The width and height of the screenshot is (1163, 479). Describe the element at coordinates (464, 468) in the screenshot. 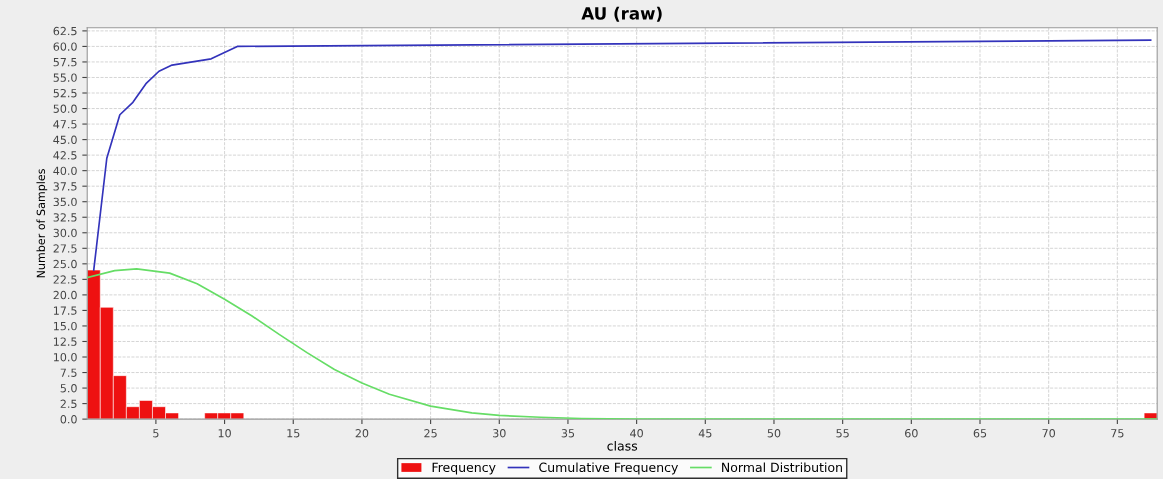

I see `legend-label: Frequency` at that location.